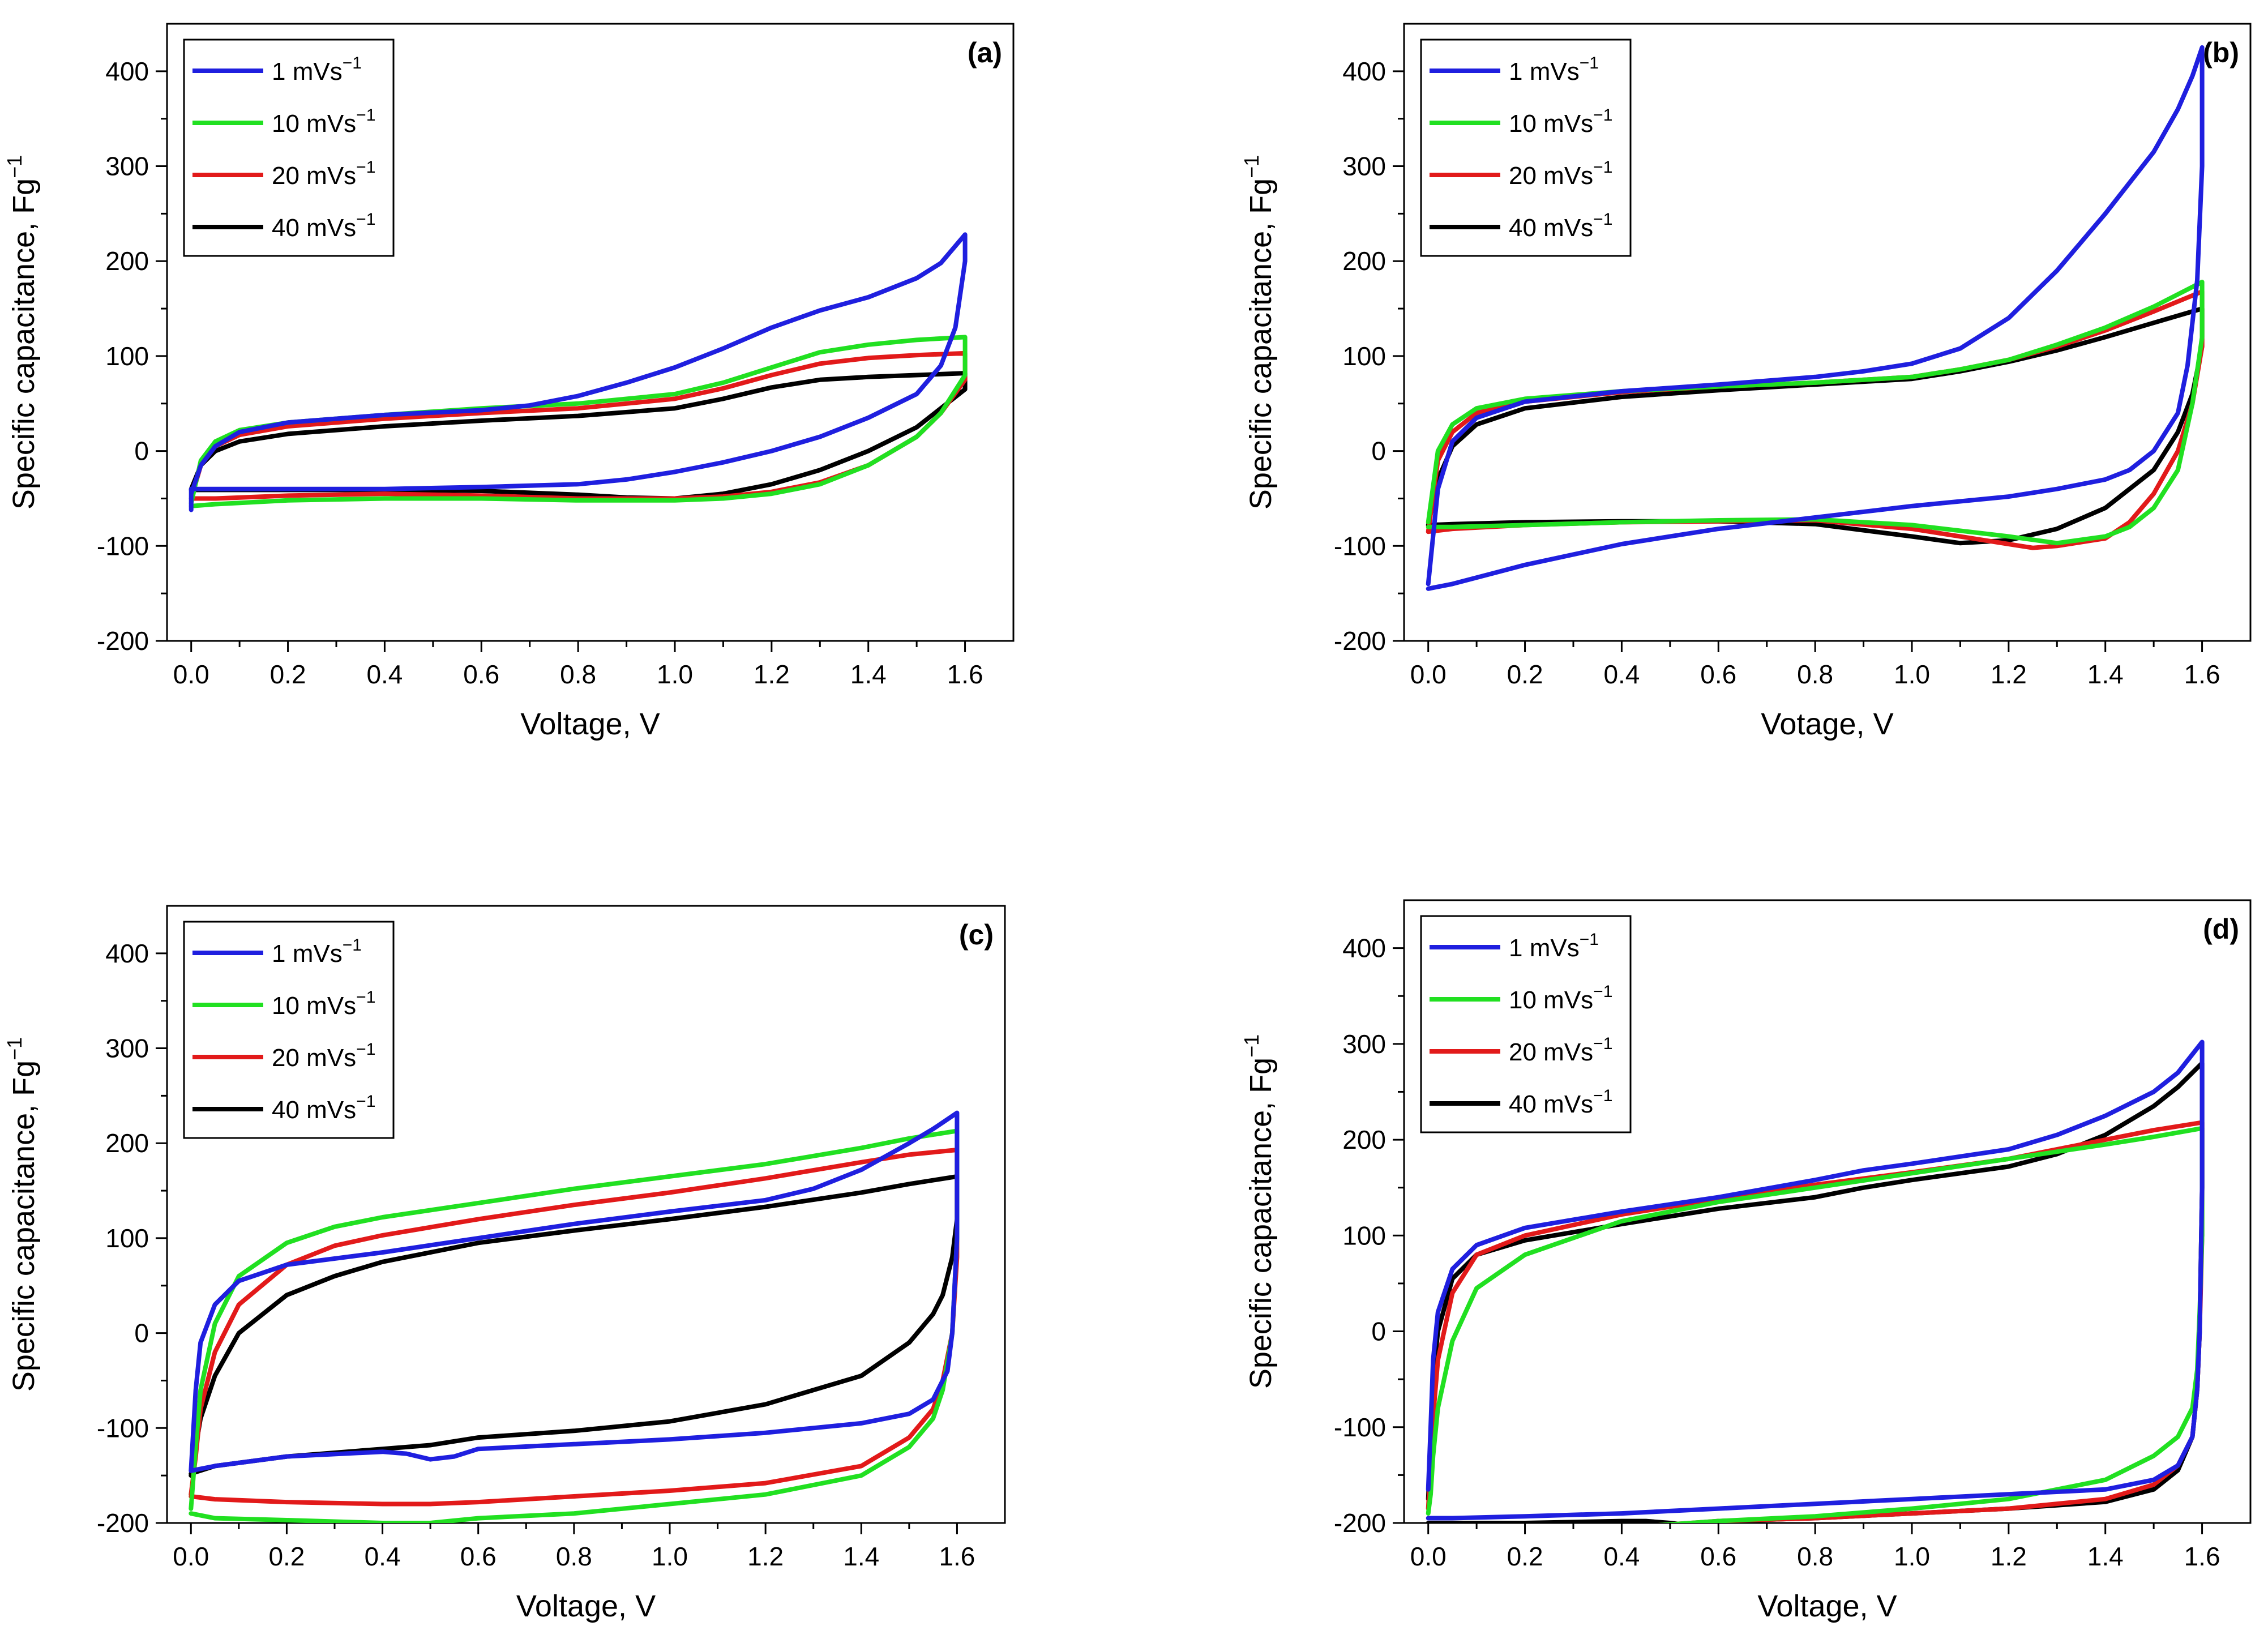  I want to click on panel-letter: (c), so click(977, 935).